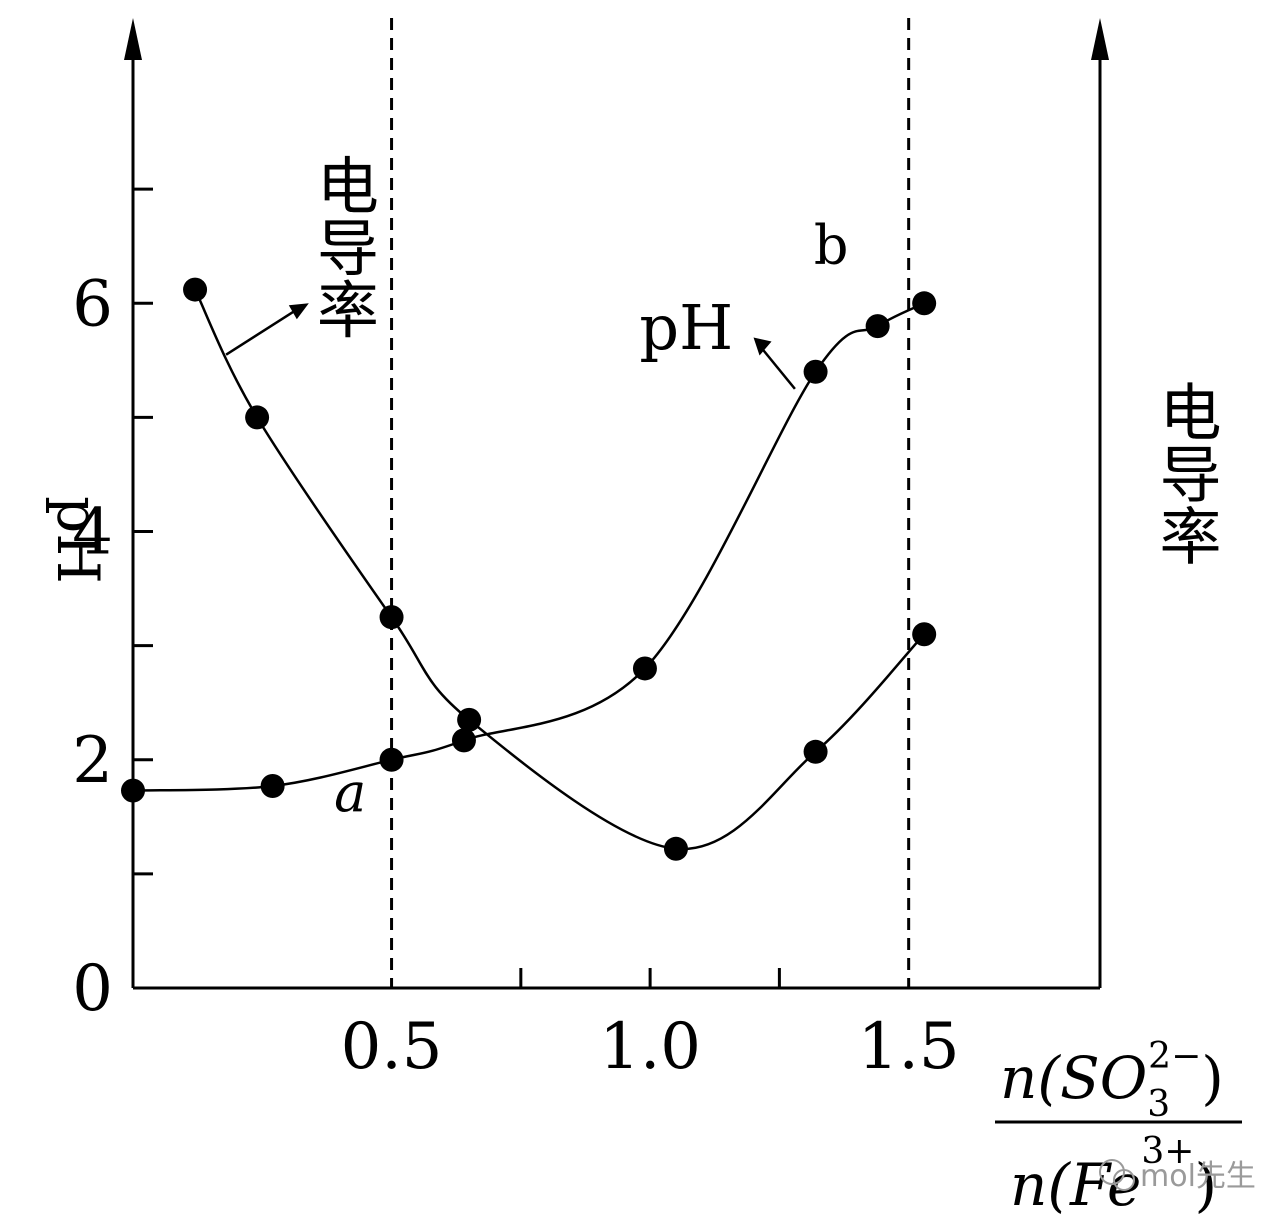  Describe the element at coordinates (686, 327) in the screenshot. I see `ph-label: pH` at that location.